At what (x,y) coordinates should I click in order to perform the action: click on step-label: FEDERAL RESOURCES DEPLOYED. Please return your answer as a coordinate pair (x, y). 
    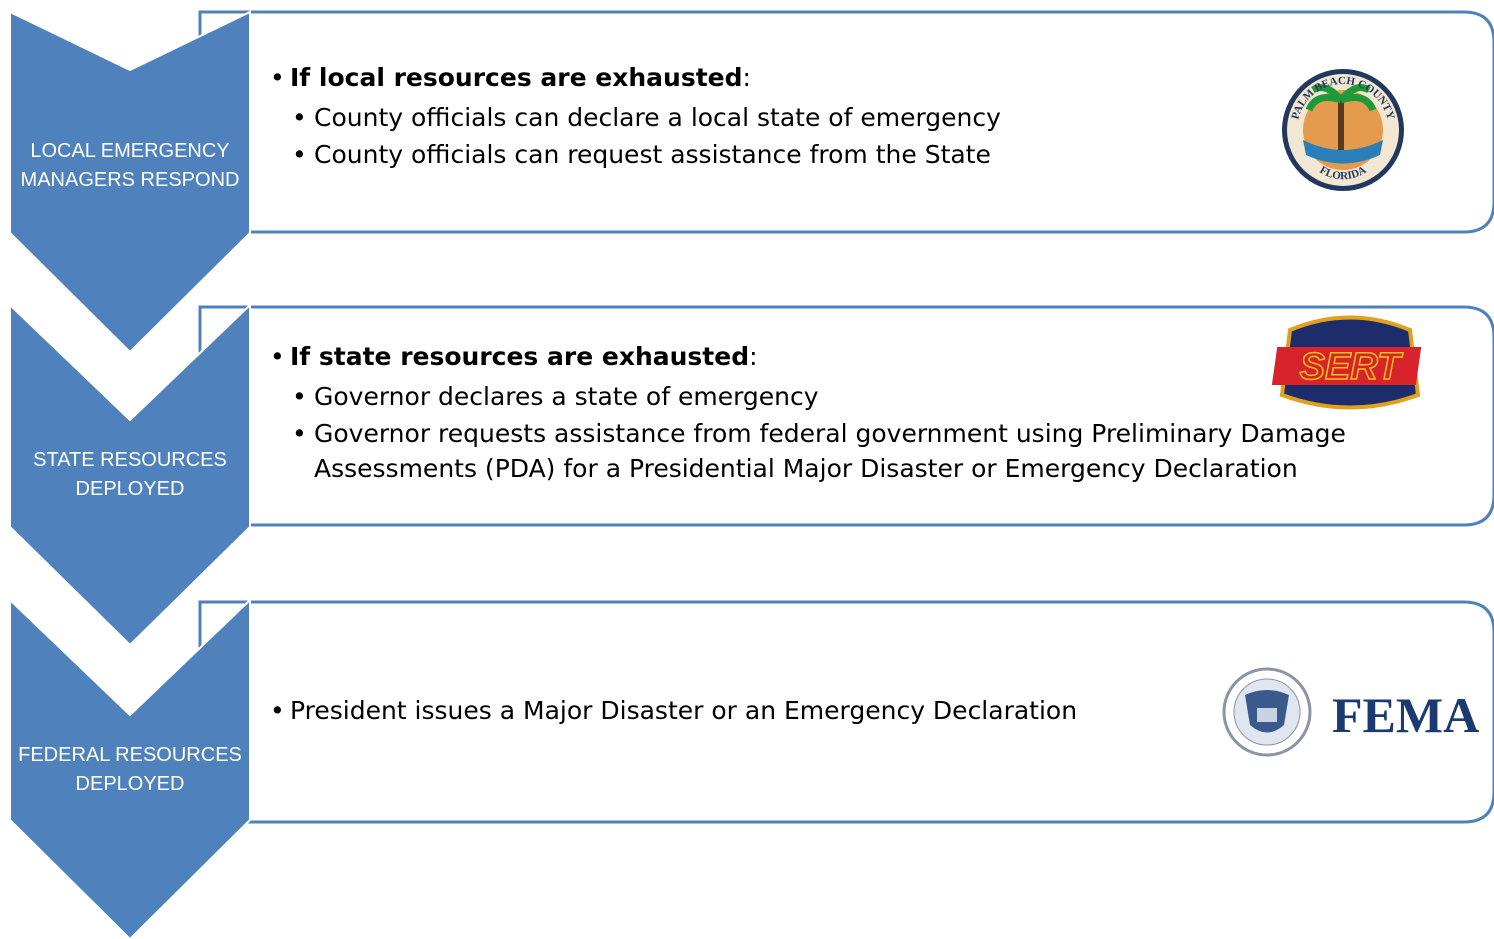
    Looking at the image, I should click on (130, 769).